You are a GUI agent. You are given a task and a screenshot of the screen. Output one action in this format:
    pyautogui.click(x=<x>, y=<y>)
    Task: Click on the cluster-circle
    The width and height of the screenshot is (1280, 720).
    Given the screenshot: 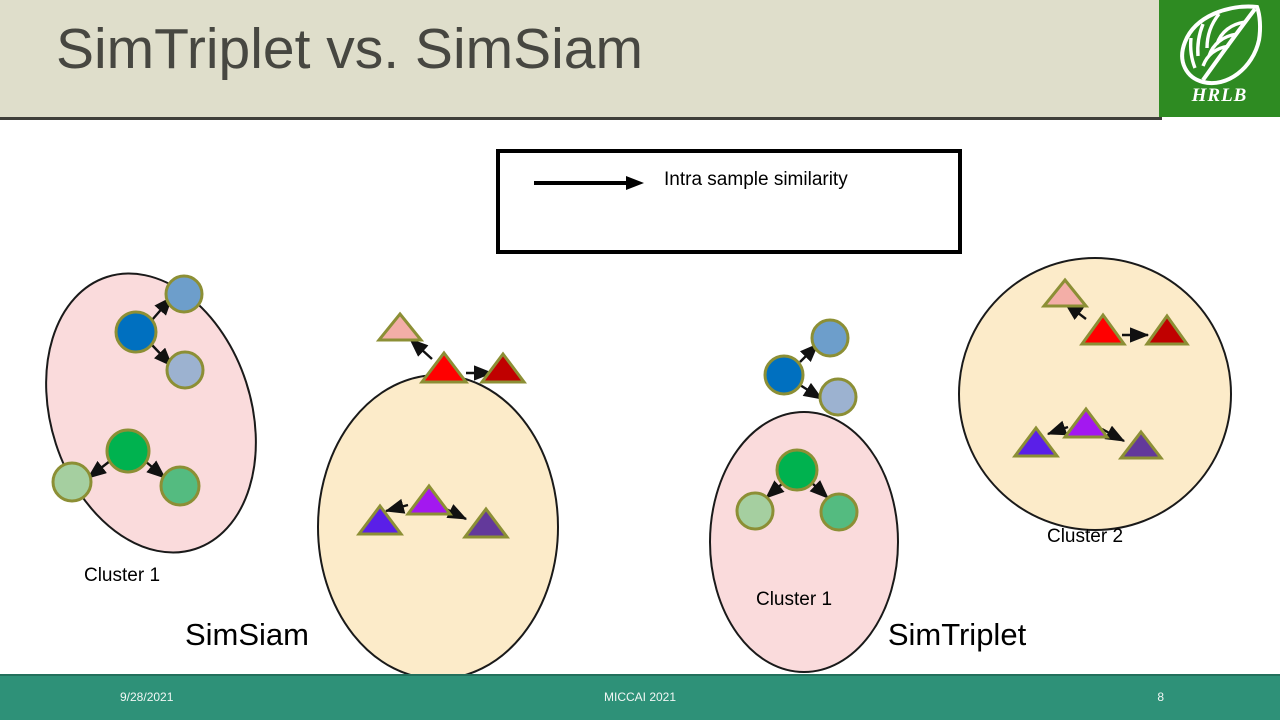 What is the action you would take?
    pyautogui.click(x=1095, y=394)
    